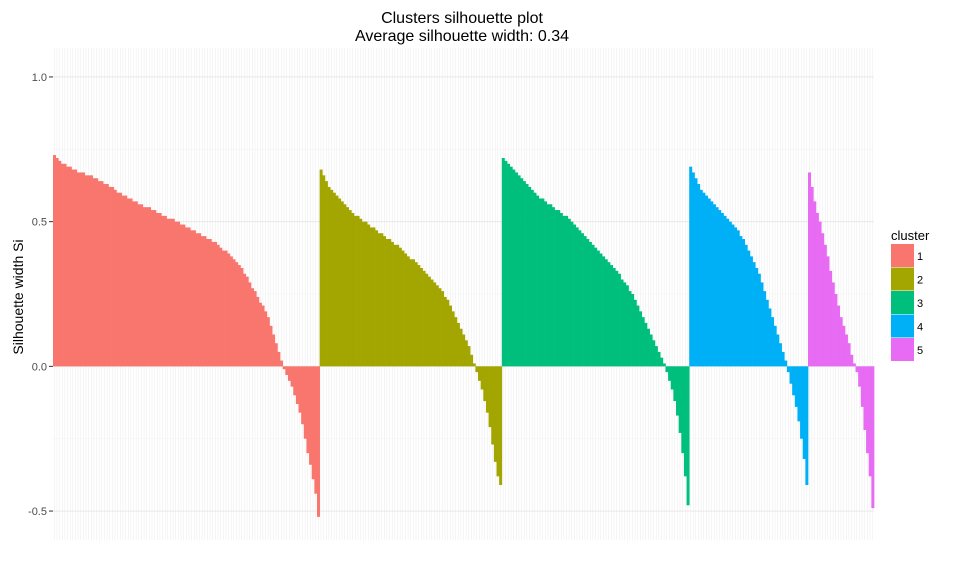  What do you see at coordinates (39, 367) in the screenshot?
I see `y-tick-label: 0.0` at bounding box center [39, 367].